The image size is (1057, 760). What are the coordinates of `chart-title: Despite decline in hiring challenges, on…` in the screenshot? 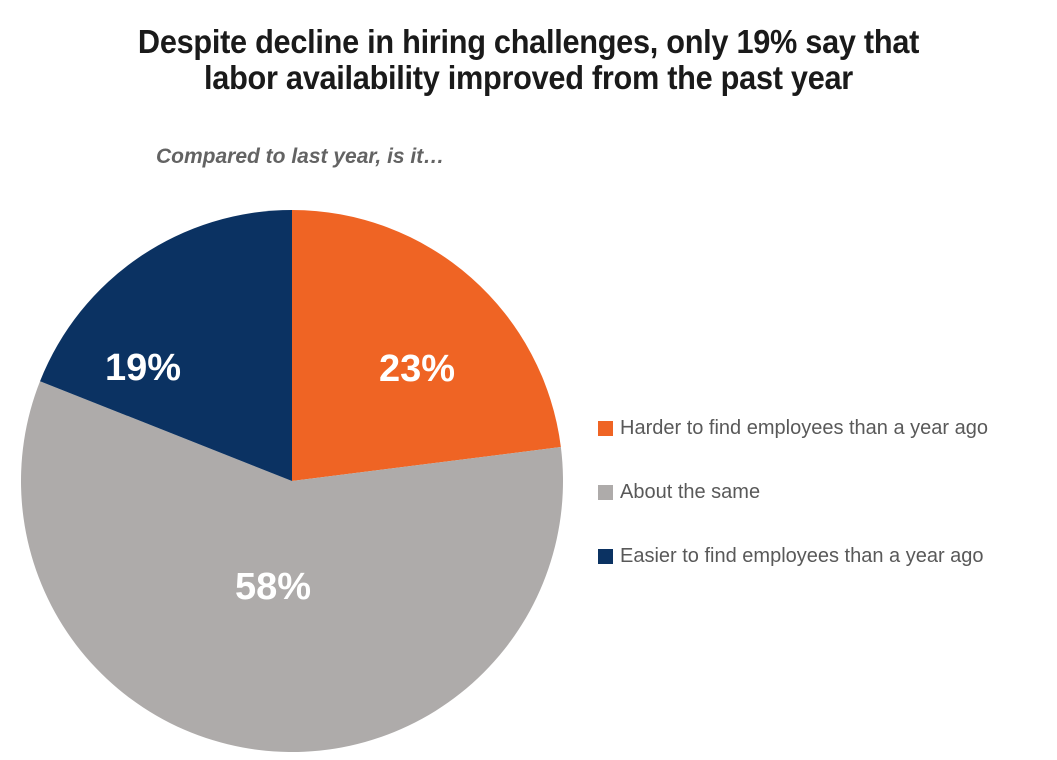 It's located at (528, 60).